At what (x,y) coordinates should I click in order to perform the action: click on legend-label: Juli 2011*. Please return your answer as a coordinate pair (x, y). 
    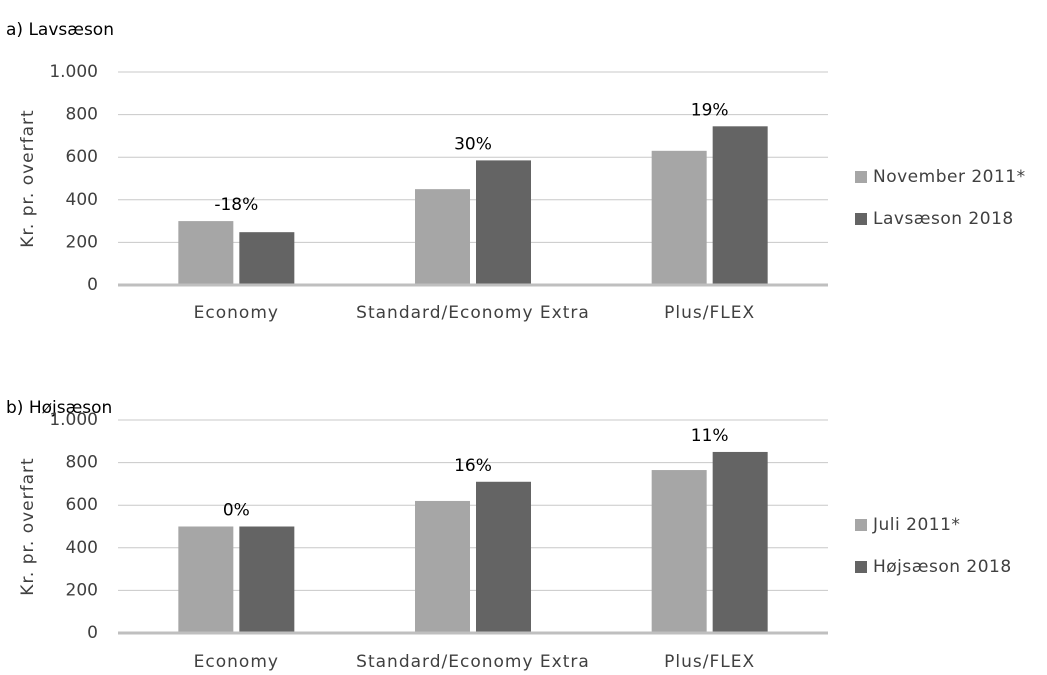
    Looking at the image, I should click on (916, 525).